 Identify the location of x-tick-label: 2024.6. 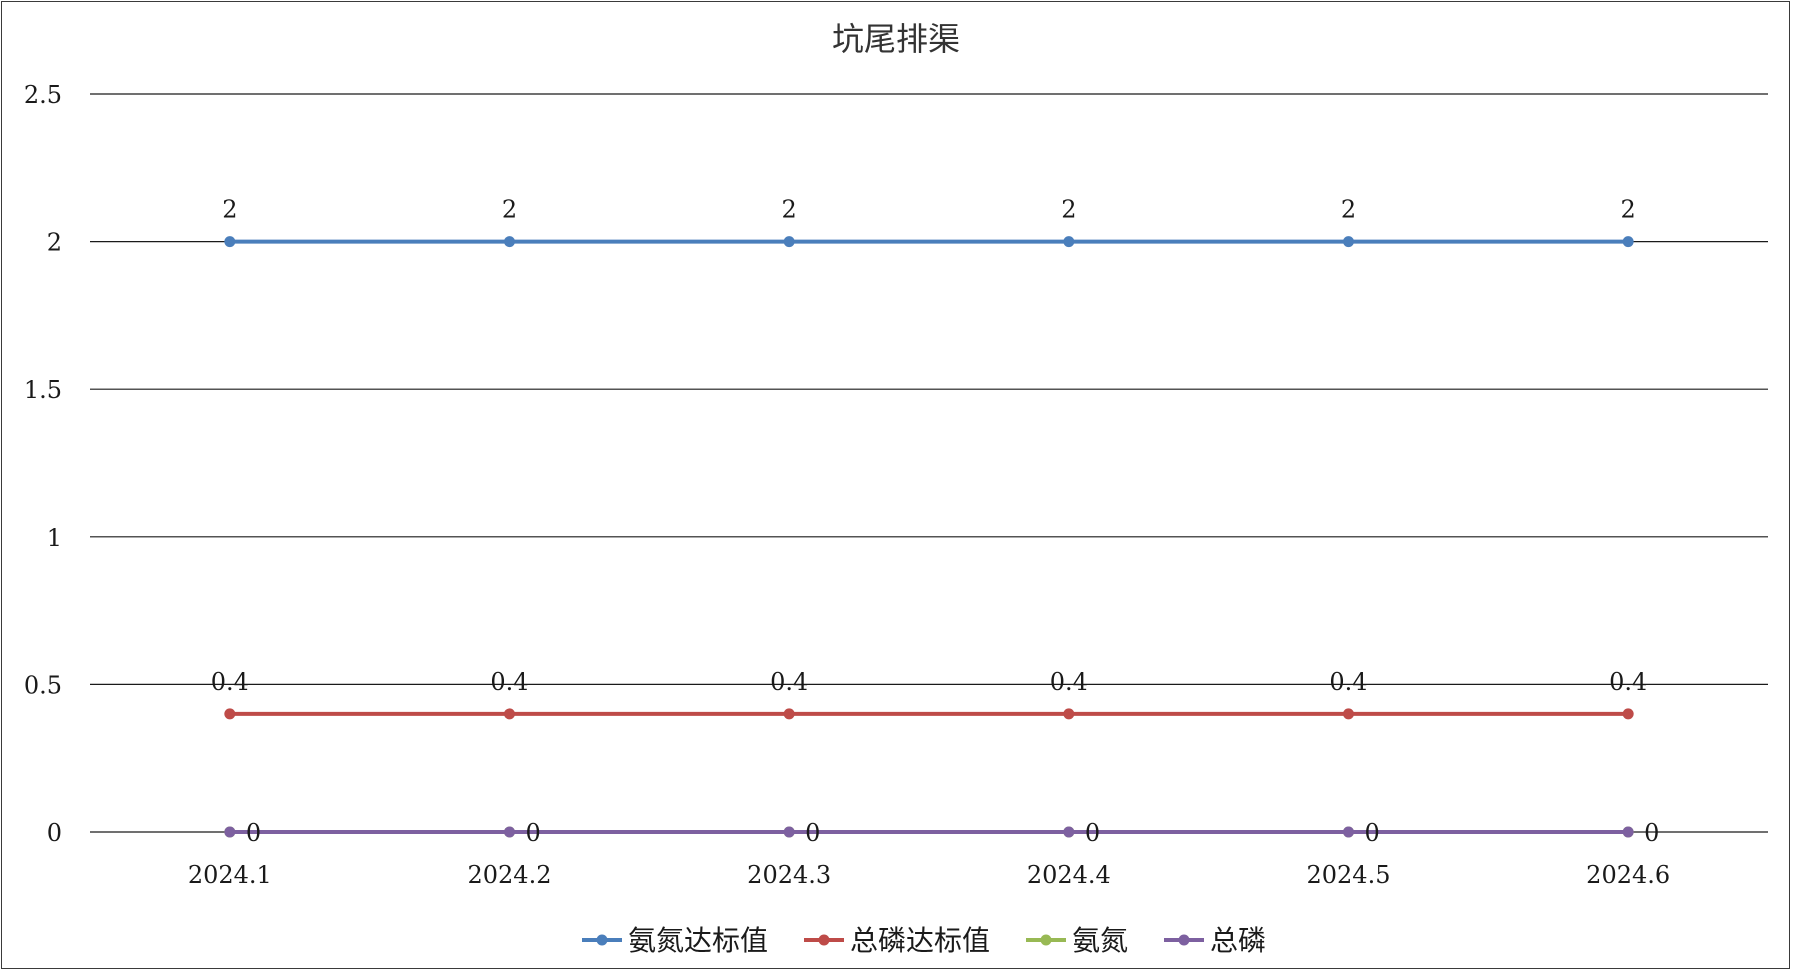
(1628, 875).